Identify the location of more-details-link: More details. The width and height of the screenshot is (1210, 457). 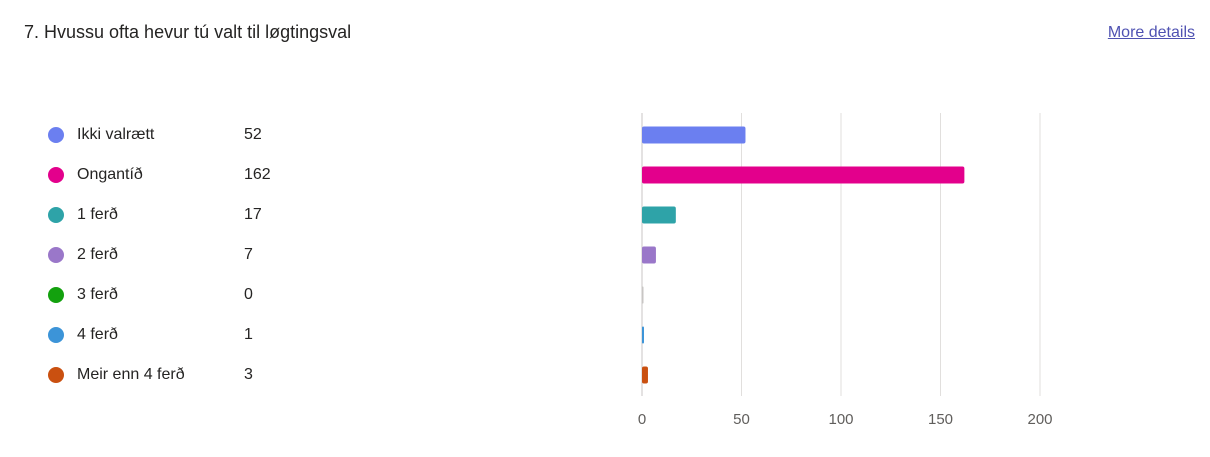
(1151, 32).